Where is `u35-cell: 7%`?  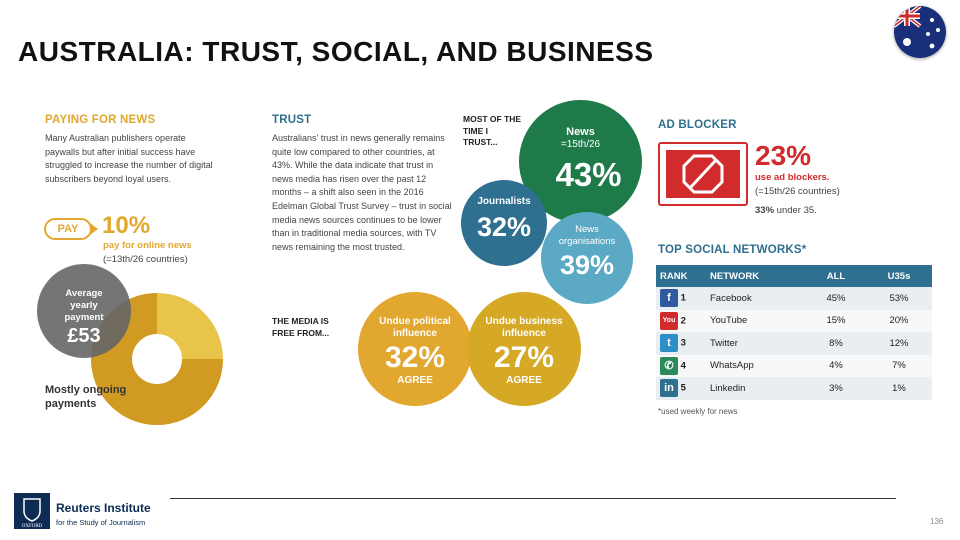
u35-cell: 7% is located at coordinates (899, 365).